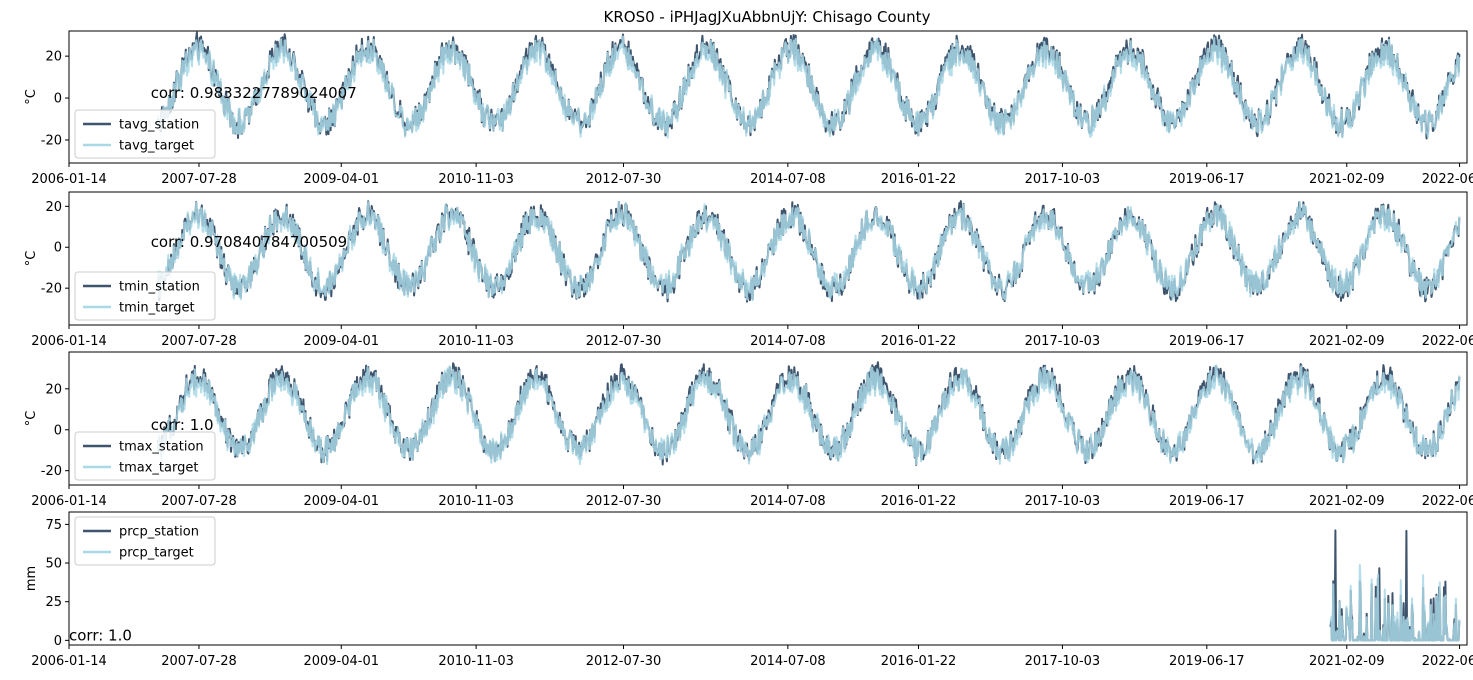  Describe the element at coordinates (159, 125) in the screenshot. I see `legend-label: tavg_station` at that location.